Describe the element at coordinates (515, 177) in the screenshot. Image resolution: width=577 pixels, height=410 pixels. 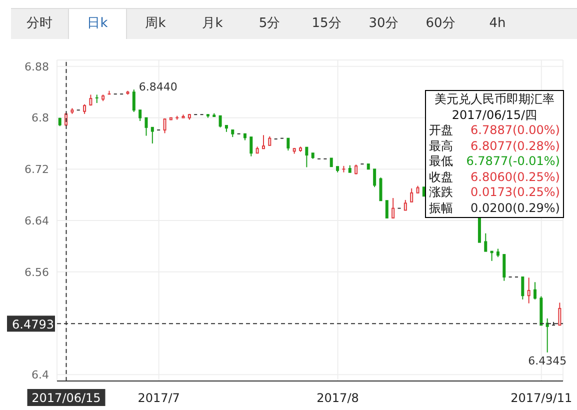
I see `annotation: 6.8060(0.25%)` at that location.